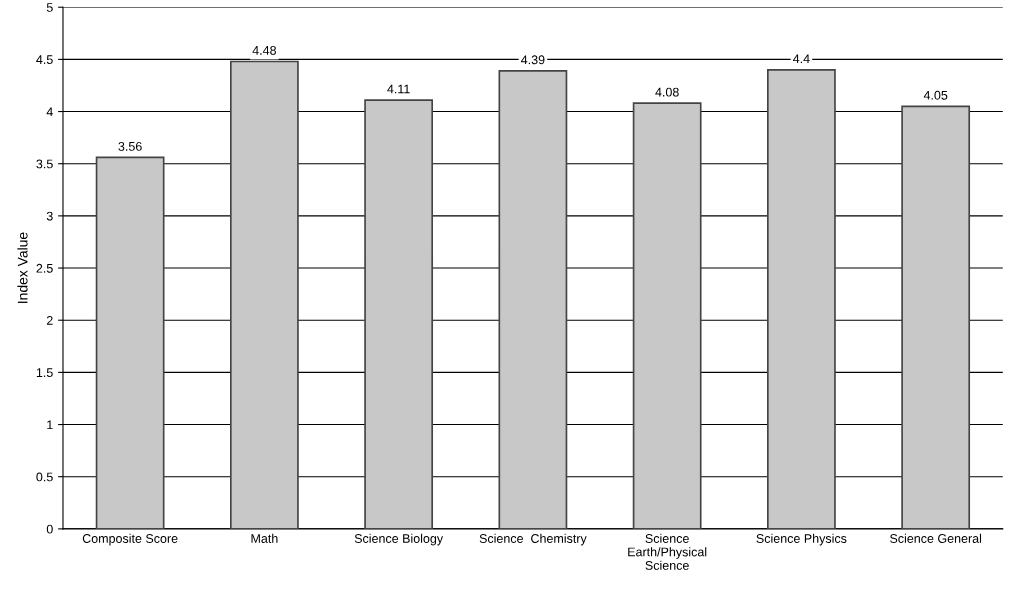  I want to click on y-tick-label: 1, so click(50, 425).